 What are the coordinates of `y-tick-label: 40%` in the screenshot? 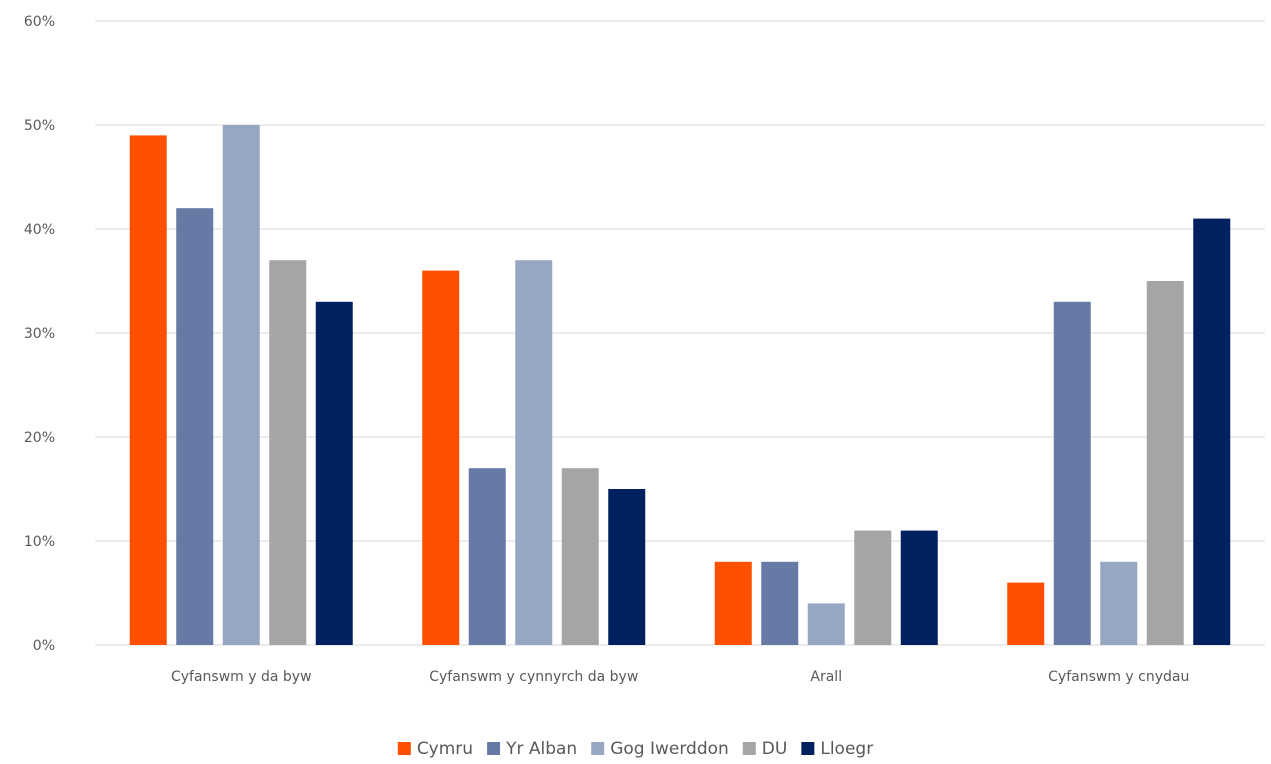 It's located at (39, 230).